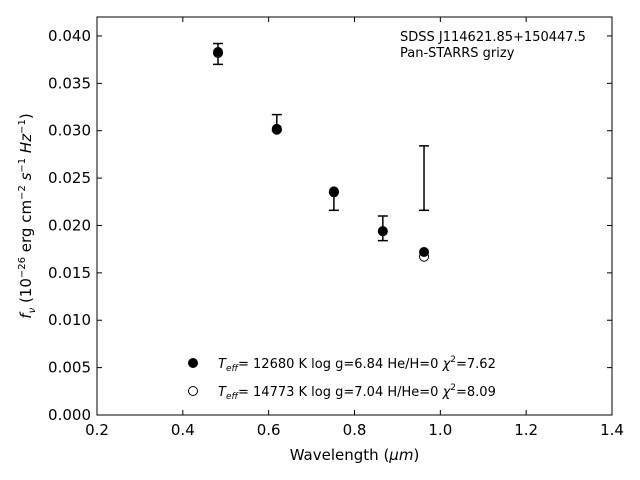 This screenshot has height=480, width=640. What do you see at coordinates (493, 37) in the screenshot?
I see `annotation-object: SDSS J114621.85+150447.5` at bounding box center [493, 37].